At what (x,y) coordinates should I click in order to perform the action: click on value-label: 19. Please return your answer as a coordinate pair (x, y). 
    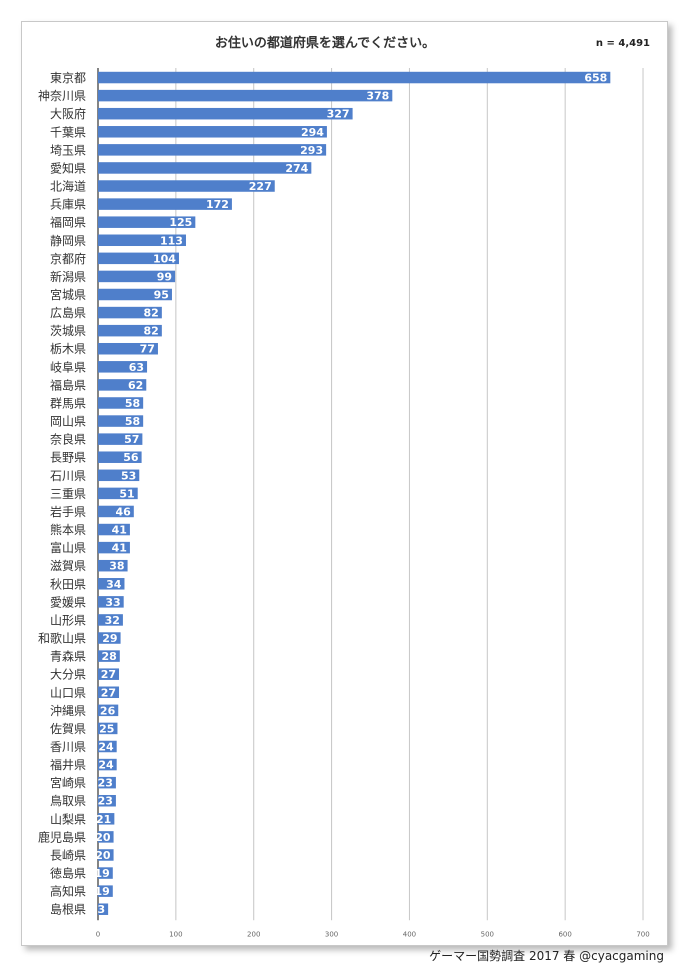
    Looking at the image, I should click on (101, 873).